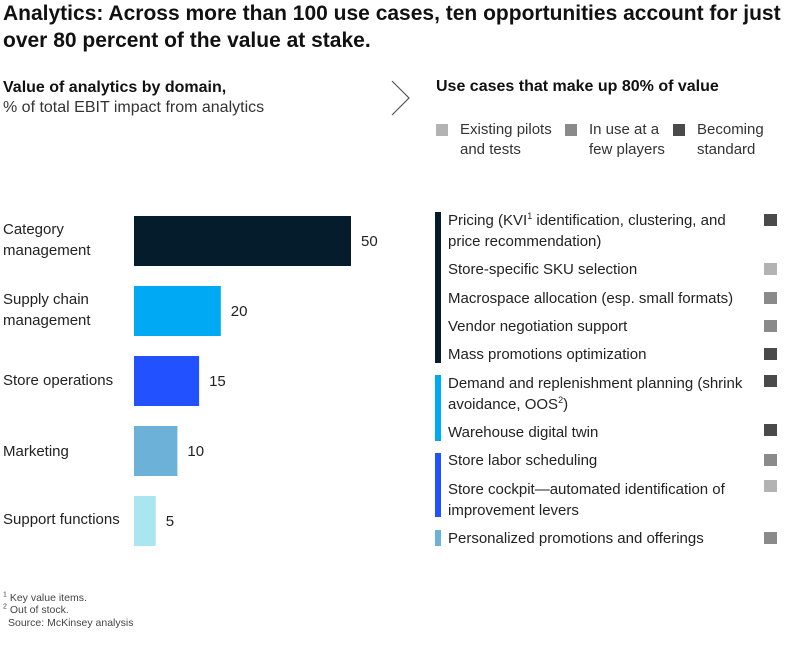 The height and width of the screenshot is (645, 804). What do you see at coordinates (145, 521) in the screenshot?
I see `bar-support-functions` at bounding box center [145, 521].